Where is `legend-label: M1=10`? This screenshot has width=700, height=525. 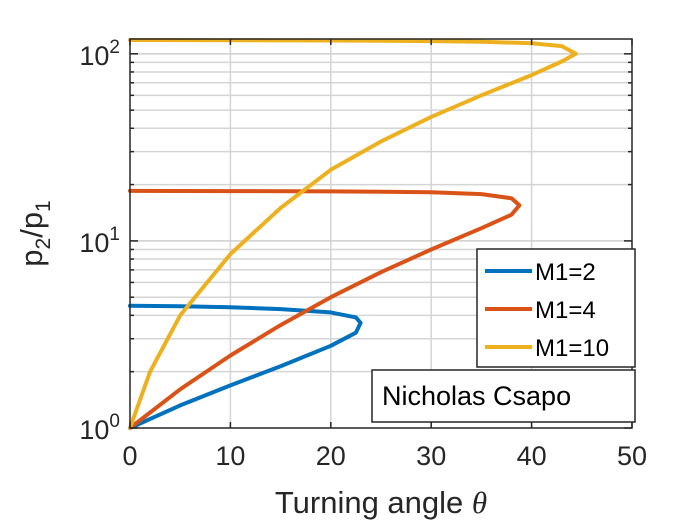 legend-label: M1=10 is located at coordinates (572, 348).